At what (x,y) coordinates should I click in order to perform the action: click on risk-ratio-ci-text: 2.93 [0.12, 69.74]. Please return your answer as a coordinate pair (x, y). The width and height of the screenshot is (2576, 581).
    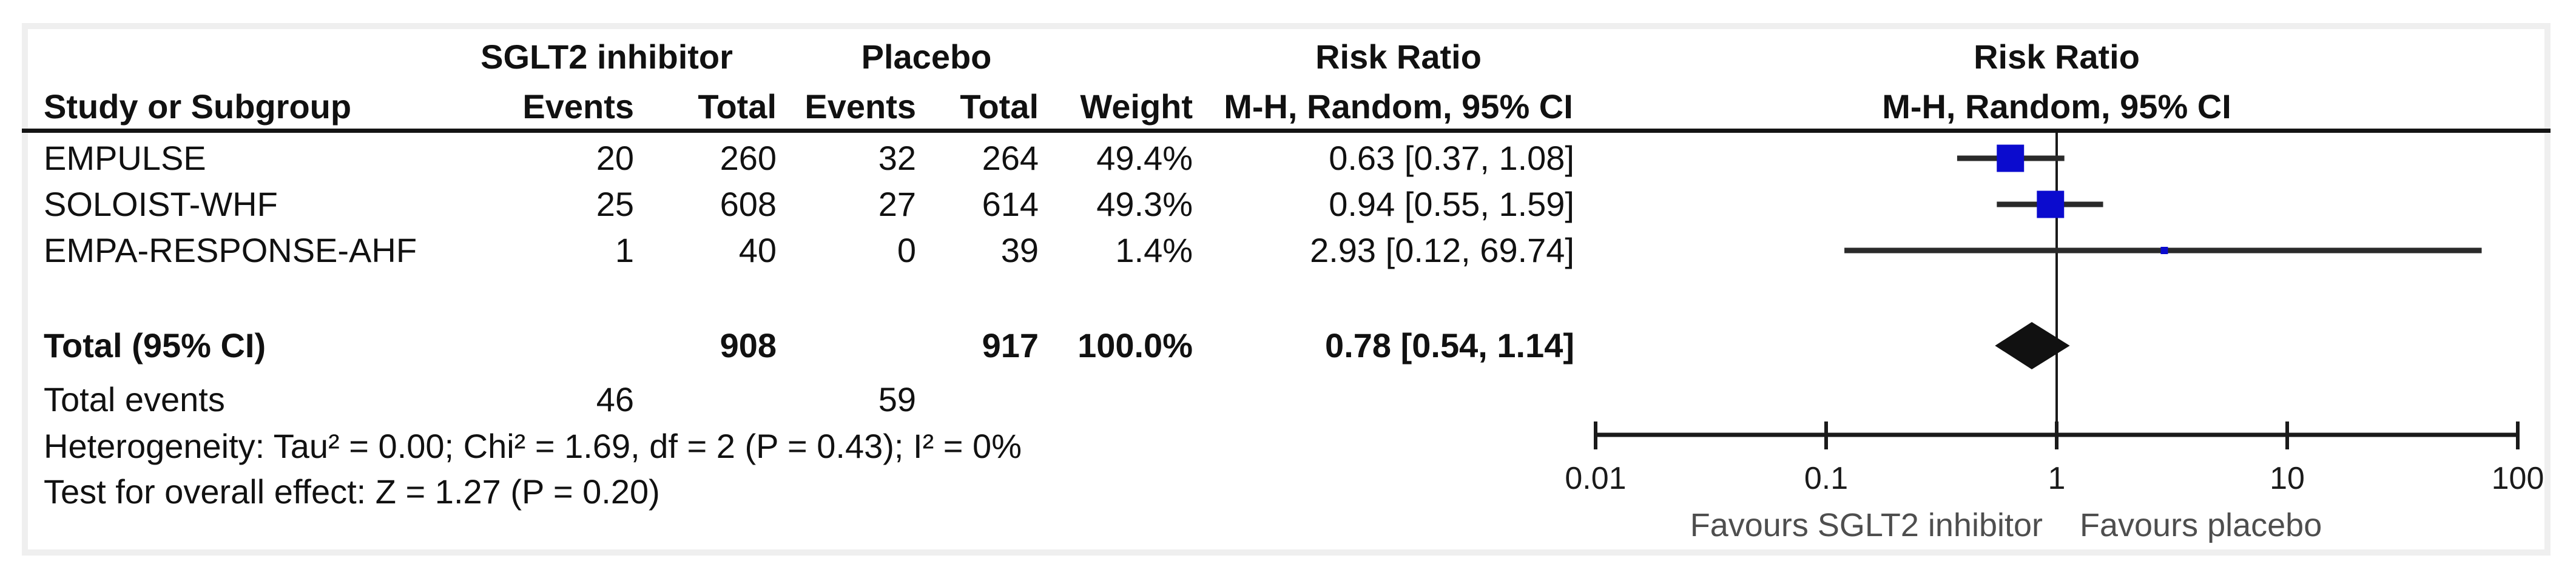
    Looking at the image, I should click on (1442, 250).